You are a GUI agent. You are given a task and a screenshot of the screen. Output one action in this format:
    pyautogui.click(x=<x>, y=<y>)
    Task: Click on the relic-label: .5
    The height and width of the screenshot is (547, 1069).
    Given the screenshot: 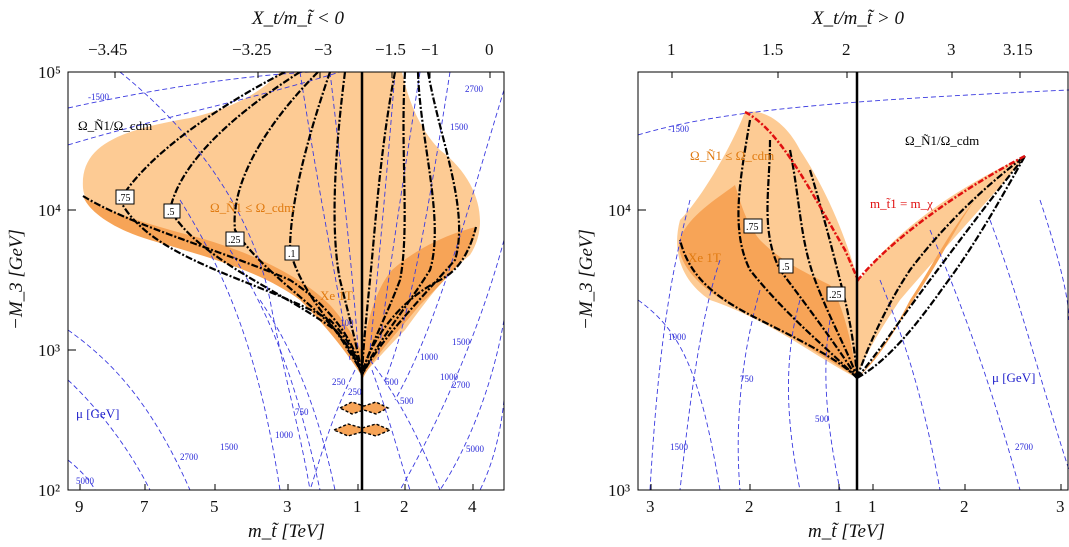 What is the action you would take?
    pyautogui.click(x=786, y=267)
    